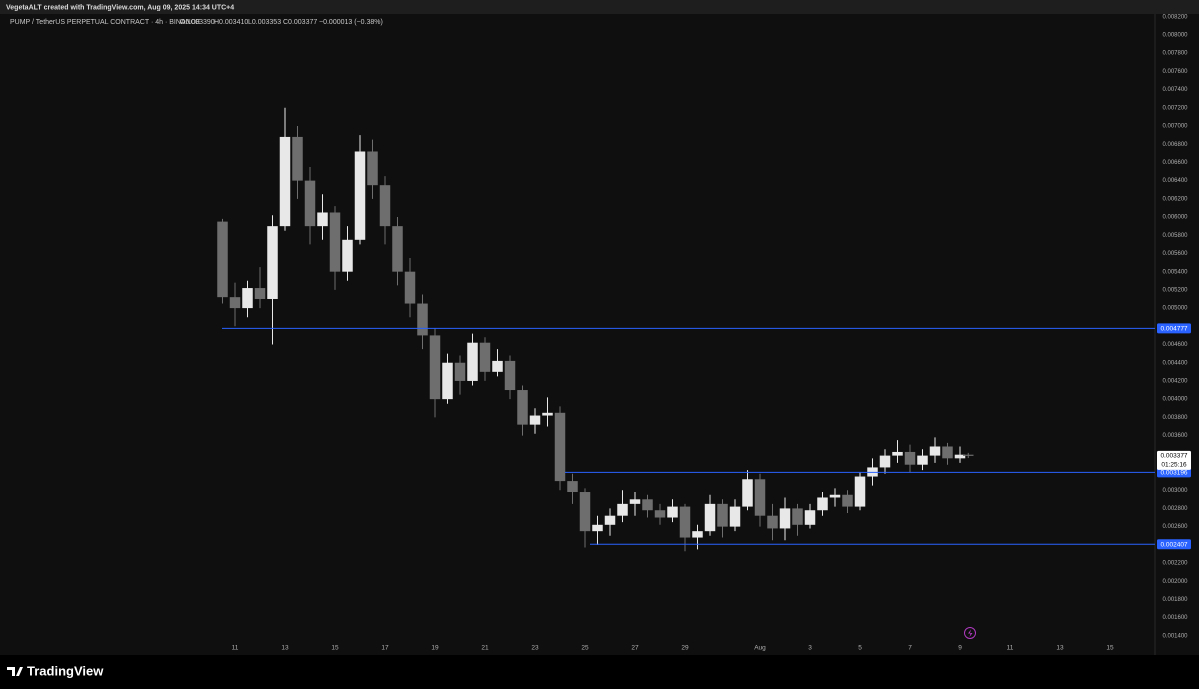 Image resolution: width=1199 pixels, height=689 pixels. What do you see at coordinates (1173, 456) in the screenshot?
I see `current-price-label: 0.003377` at bounding box center [1173, 456].